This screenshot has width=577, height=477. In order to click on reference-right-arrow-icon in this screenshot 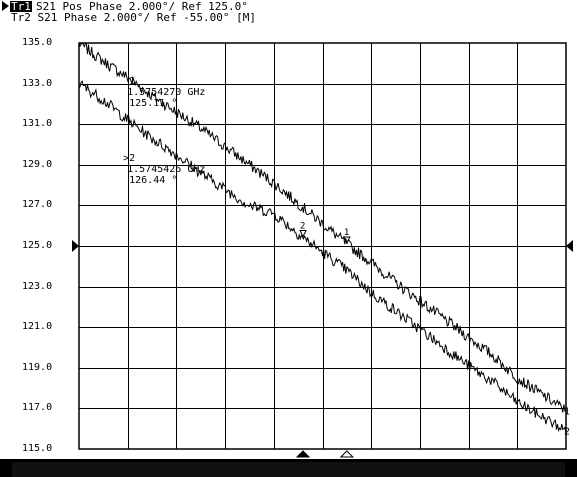, I will do `click(569, 246)`.